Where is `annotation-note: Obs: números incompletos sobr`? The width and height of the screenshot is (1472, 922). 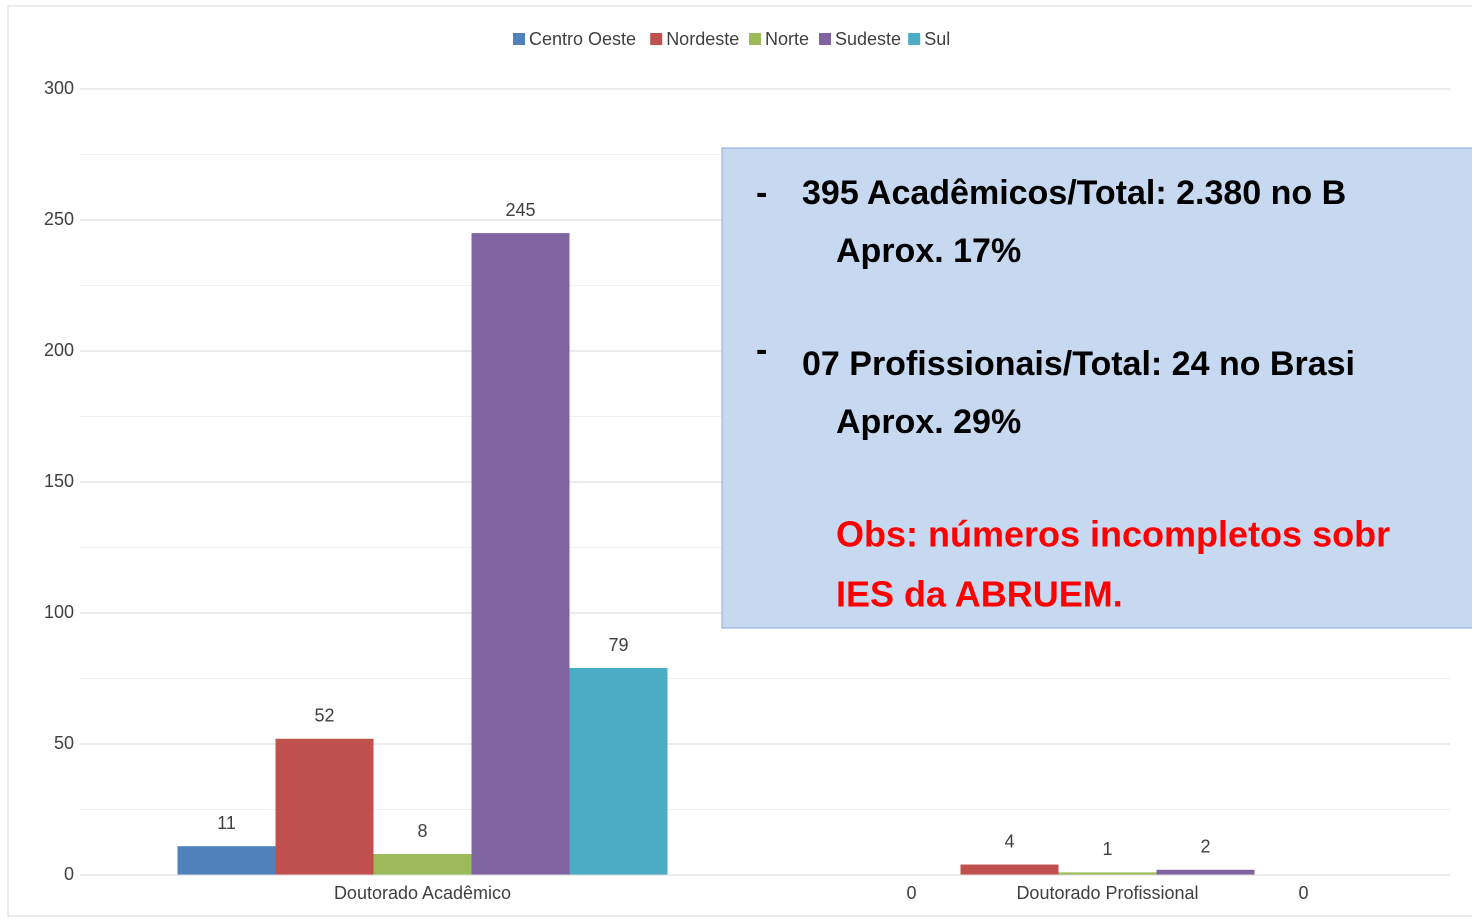 annotation-note: Obs: números incompletos sobr is located at coordinates (1113, 534).